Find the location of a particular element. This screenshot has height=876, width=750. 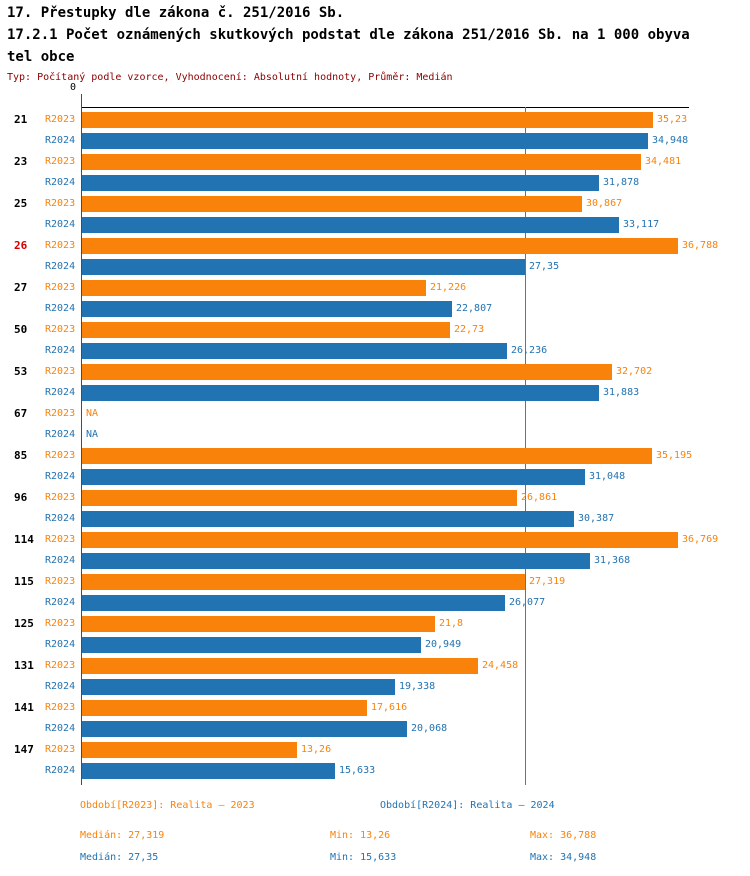

y-axis-line is located at coordinates (81, 439).